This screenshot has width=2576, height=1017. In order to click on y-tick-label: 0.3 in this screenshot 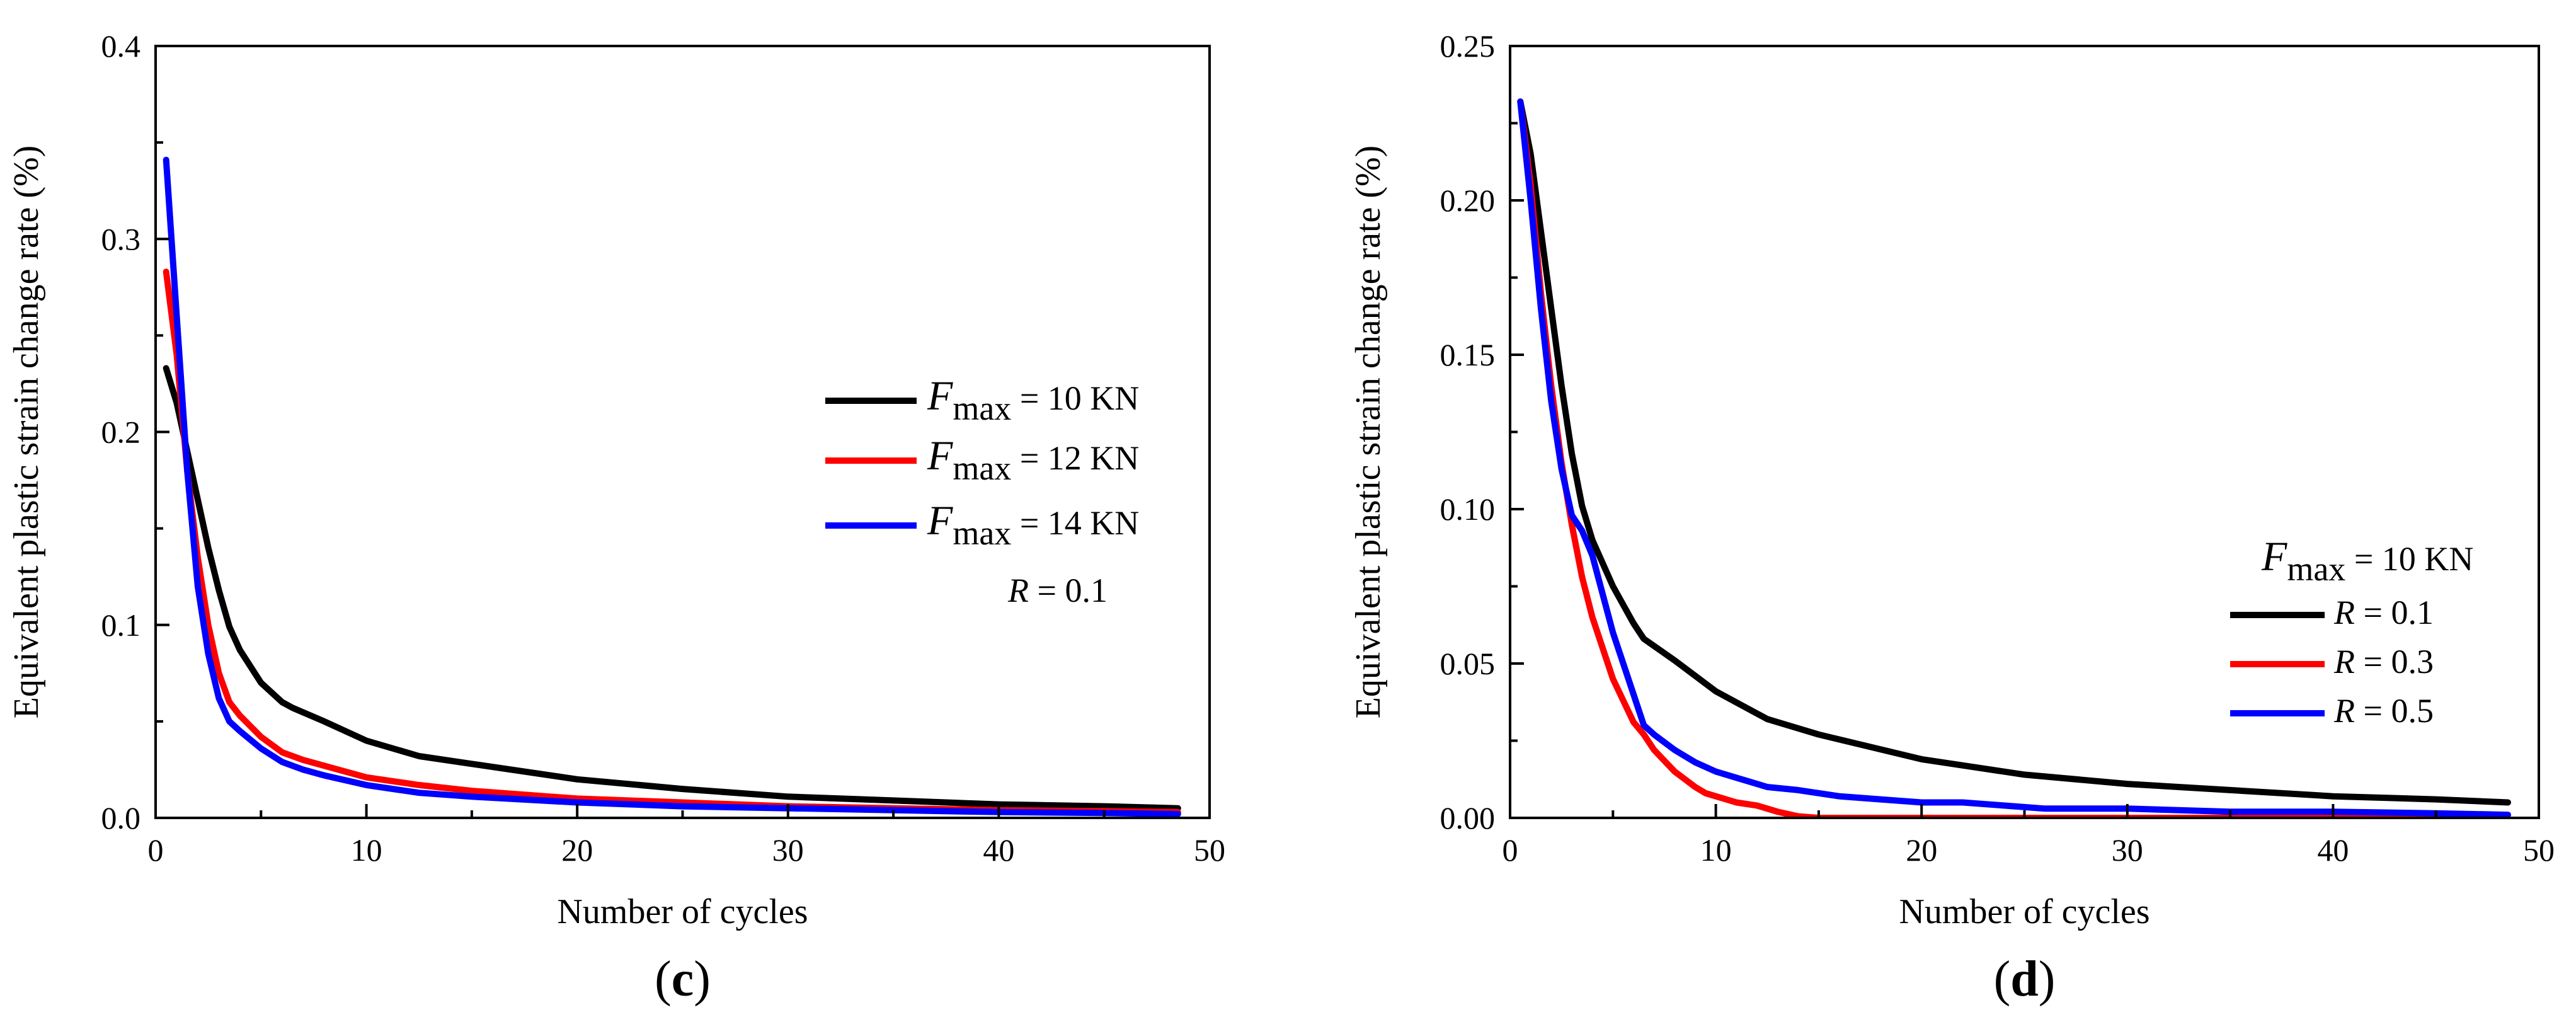, I will do `click(121, 238)`.